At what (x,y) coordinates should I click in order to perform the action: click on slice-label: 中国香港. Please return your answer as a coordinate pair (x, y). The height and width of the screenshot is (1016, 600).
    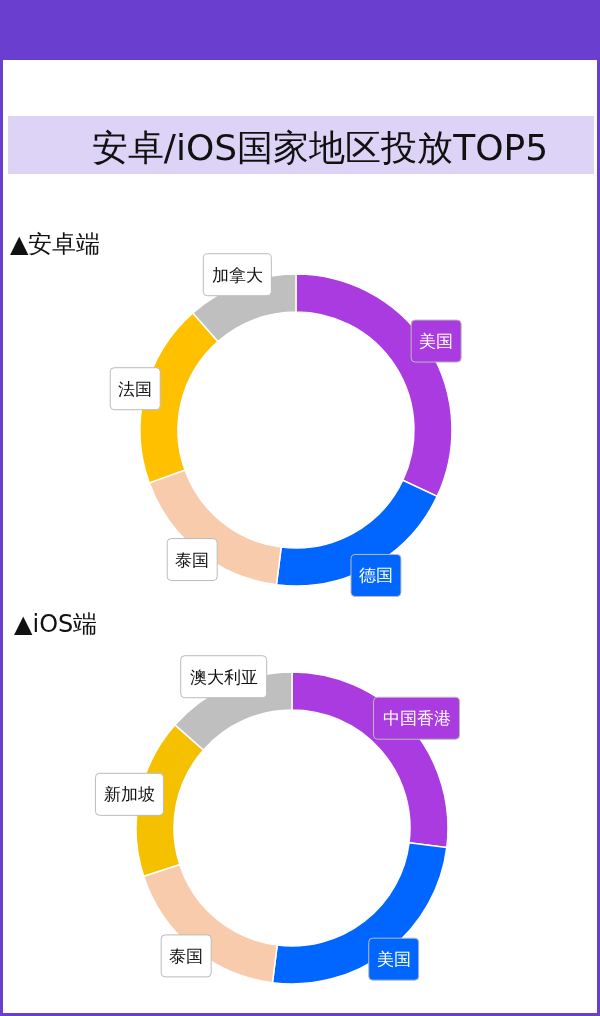
    Looking at the image, I should click on (416, 718).